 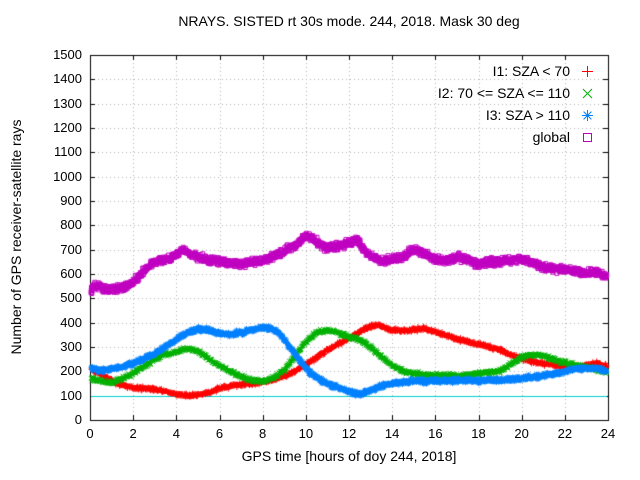 I want to click on legend-entry-0: I1: SZA < 70, so click(x=516, y=71).